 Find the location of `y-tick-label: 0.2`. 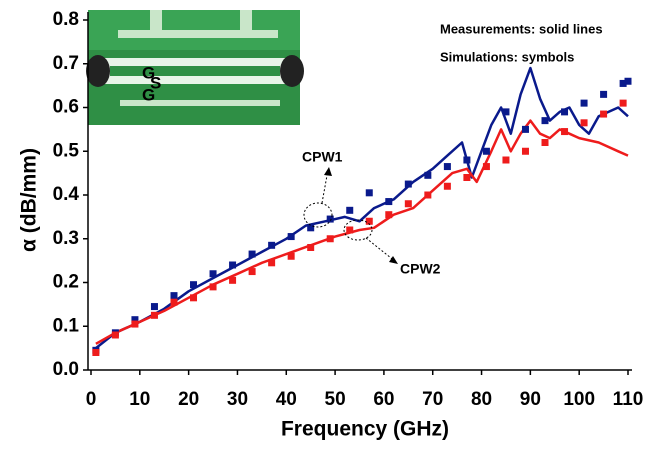

y-tick-label: 0.2 is located at coordinates (66, 282).